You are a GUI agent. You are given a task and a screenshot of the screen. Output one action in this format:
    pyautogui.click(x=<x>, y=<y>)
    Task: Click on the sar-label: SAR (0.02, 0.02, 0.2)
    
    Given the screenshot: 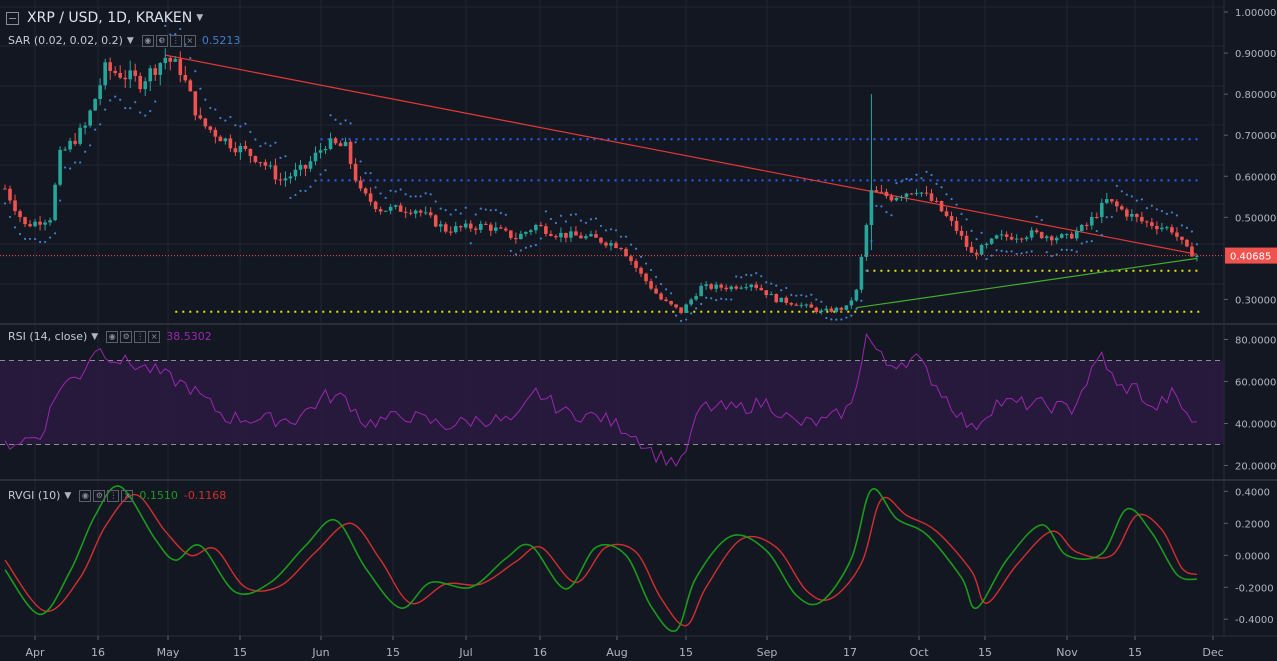 What is the action you would take?
    pyautogui.click(x=65, y=40)
    